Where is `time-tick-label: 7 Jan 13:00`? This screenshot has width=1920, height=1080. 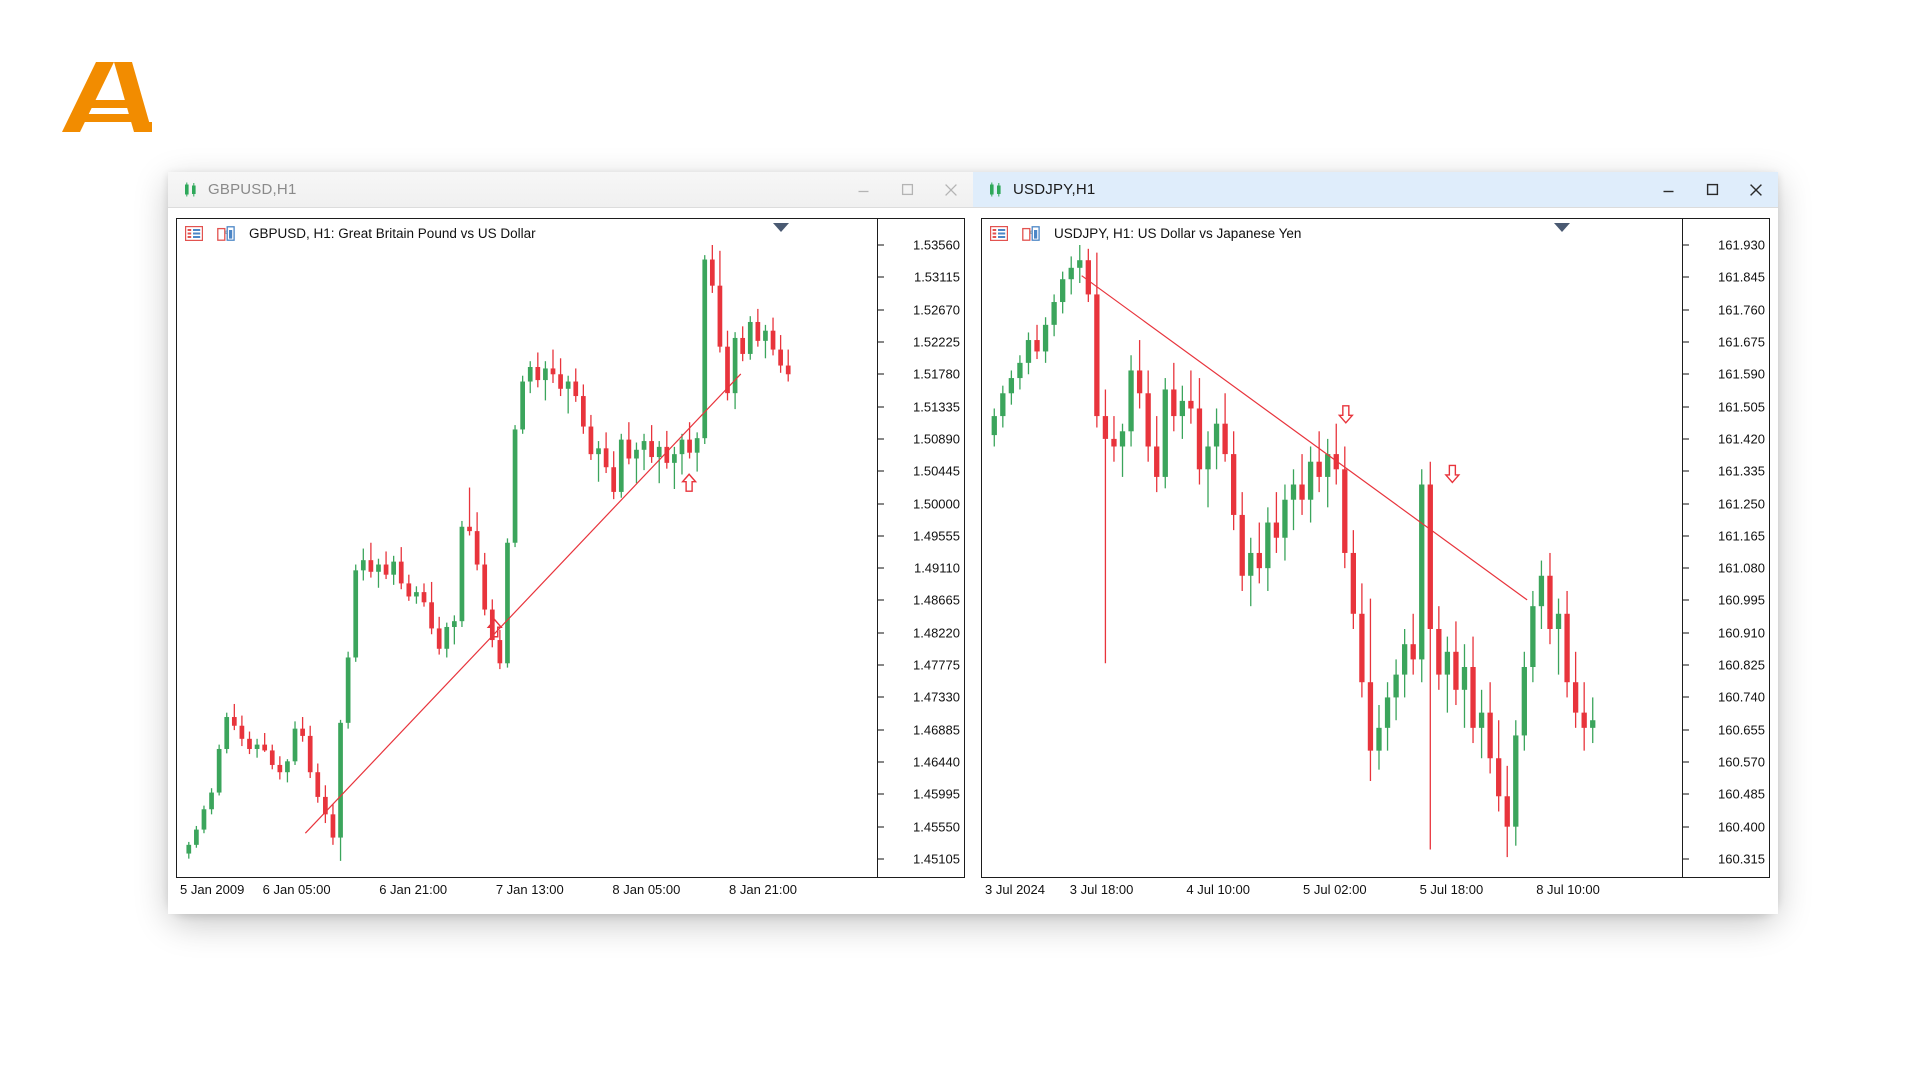 time-tick-label: 7 Jan 13:00 is located at coordinates (529, 889).